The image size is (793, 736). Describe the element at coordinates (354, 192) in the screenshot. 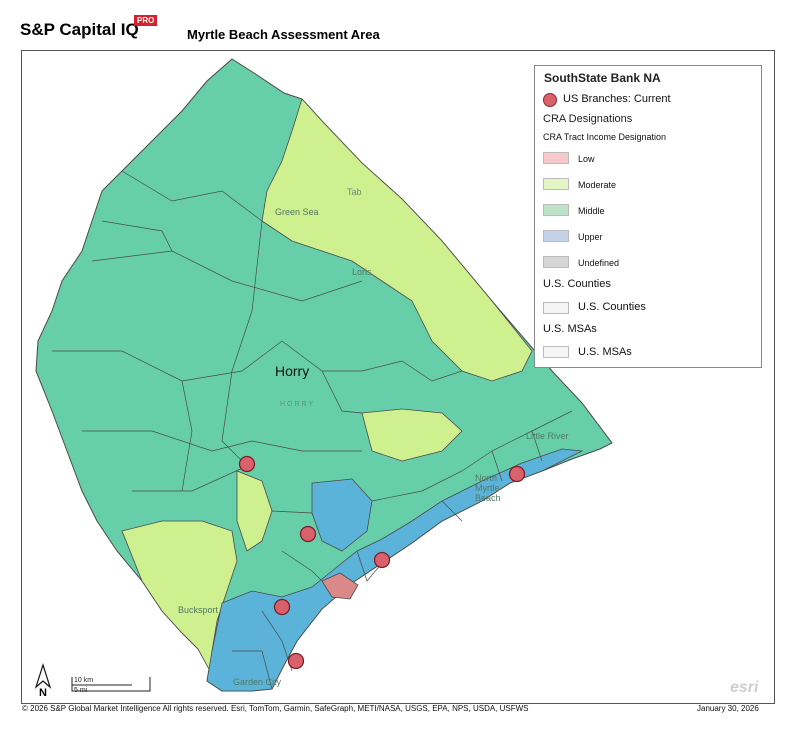

I see `place-label-tab: Tab` at that location.